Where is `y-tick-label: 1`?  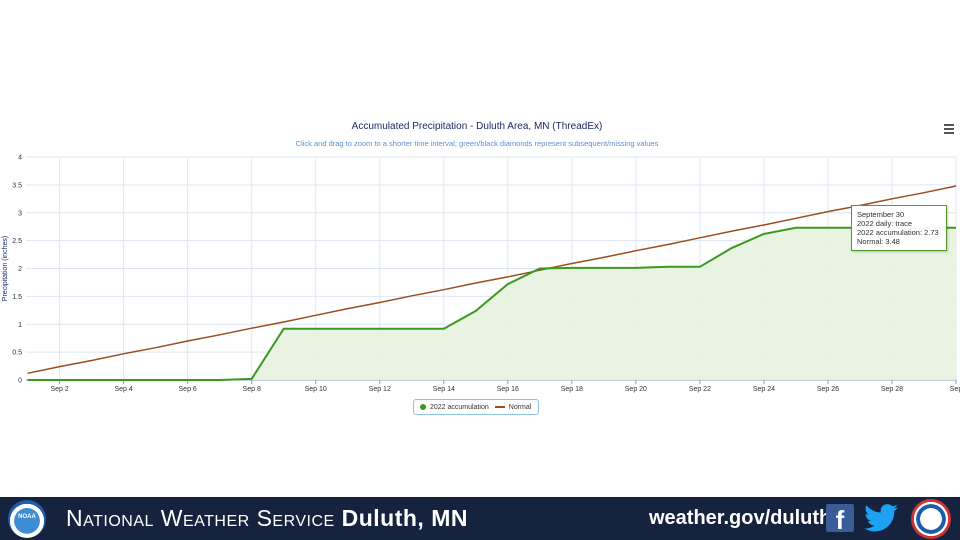 y-tick-label: 1 is located at coordinates (20, 325).